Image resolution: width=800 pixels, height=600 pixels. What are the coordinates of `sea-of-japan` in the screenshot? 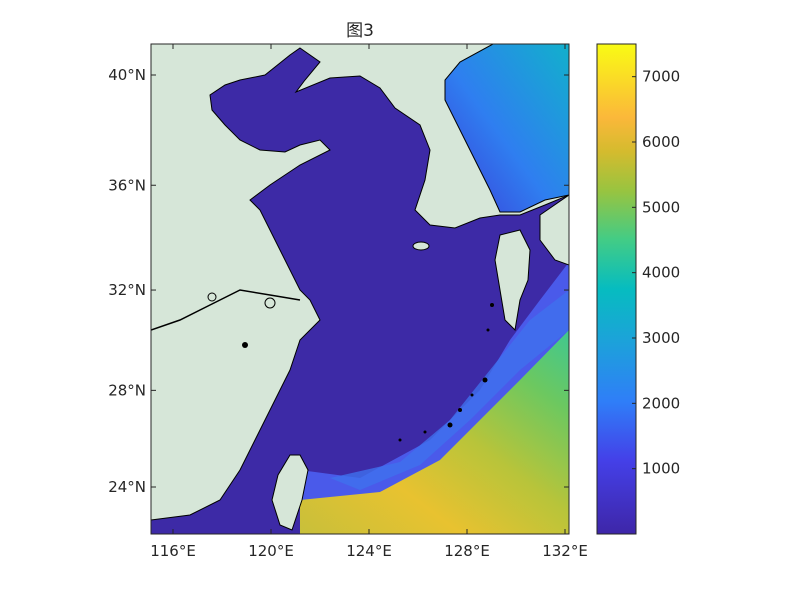 It's located at (506, 128).